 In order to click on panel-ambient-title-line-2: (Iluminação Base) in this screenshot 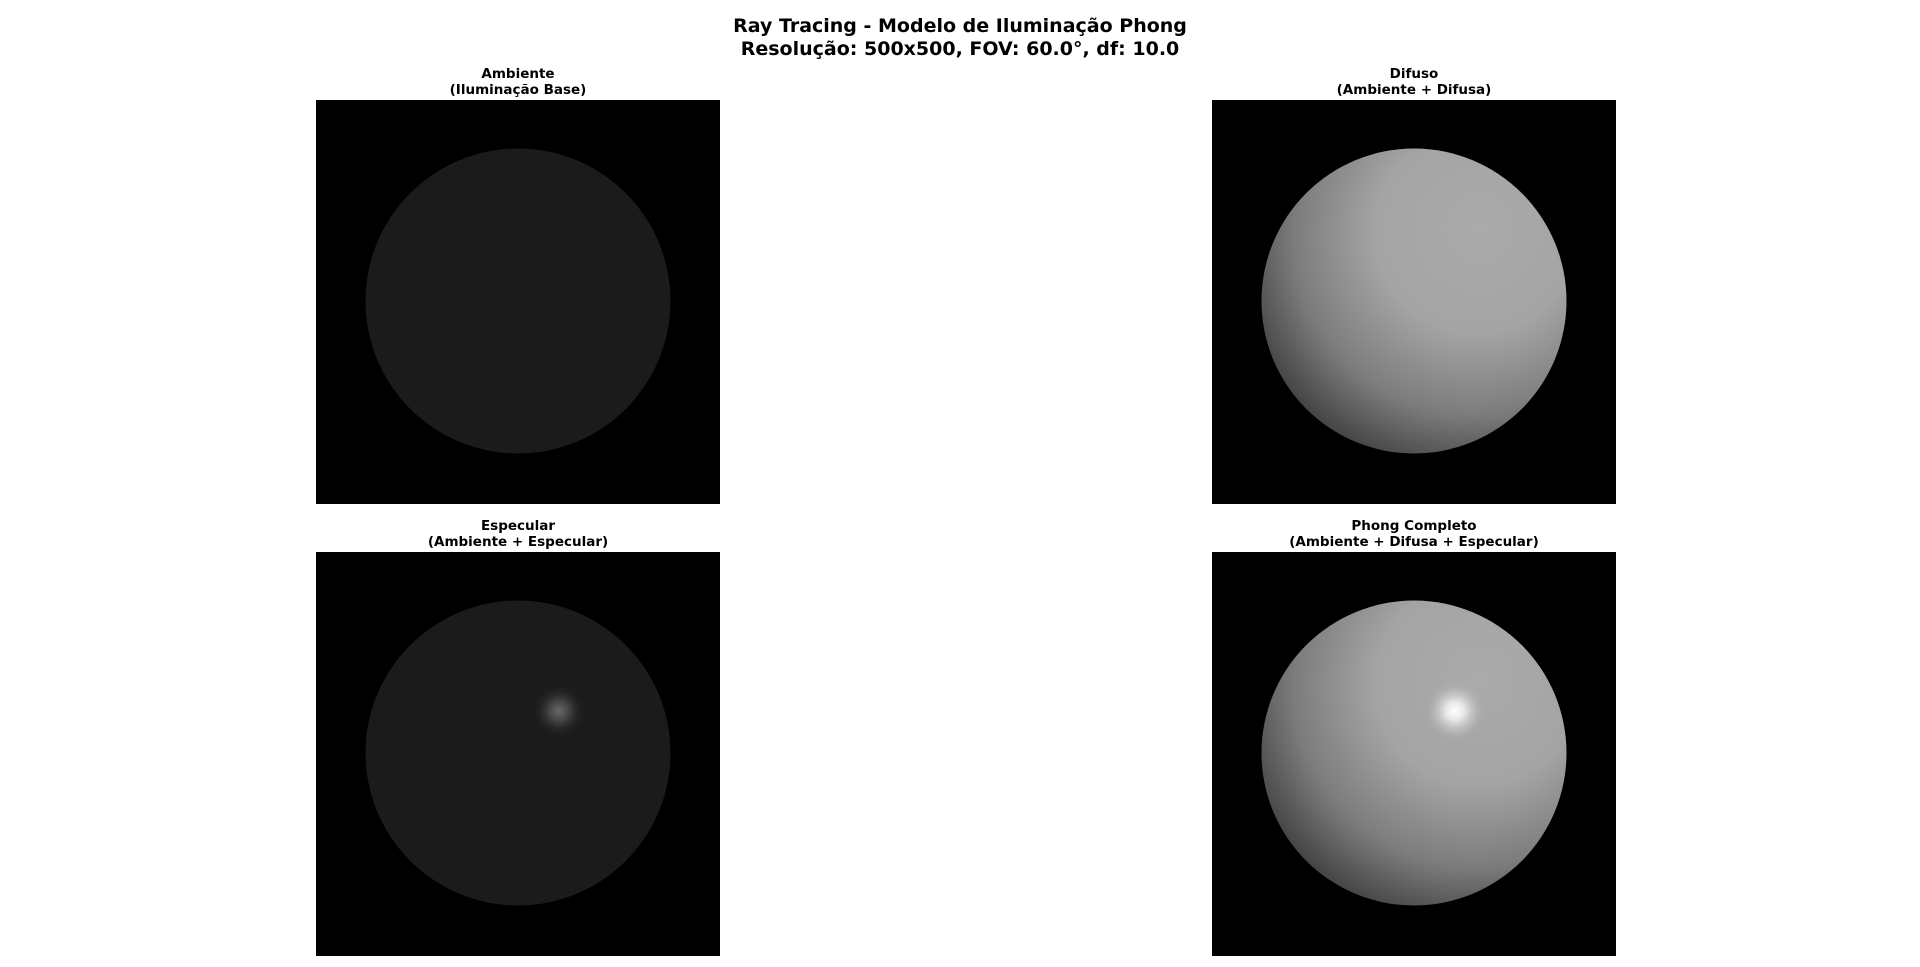, I will do `click(518, 90)`.